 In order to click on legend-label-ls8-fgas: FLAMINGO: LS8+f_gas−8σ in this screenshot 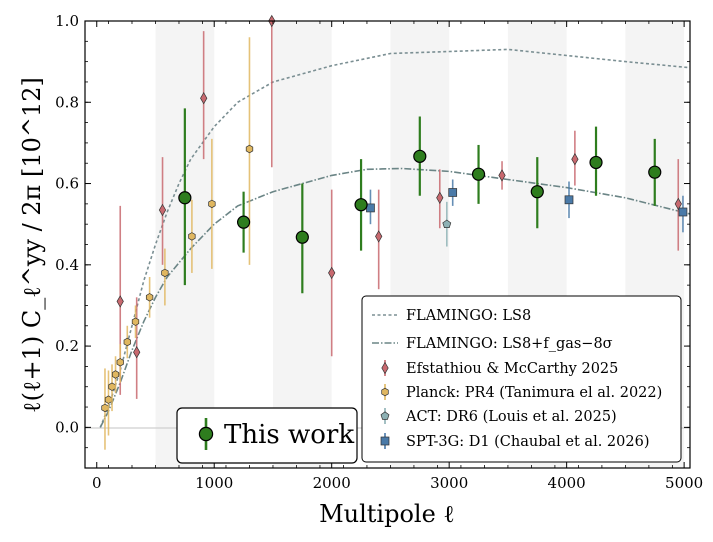, I will do `click(509, 344)`.